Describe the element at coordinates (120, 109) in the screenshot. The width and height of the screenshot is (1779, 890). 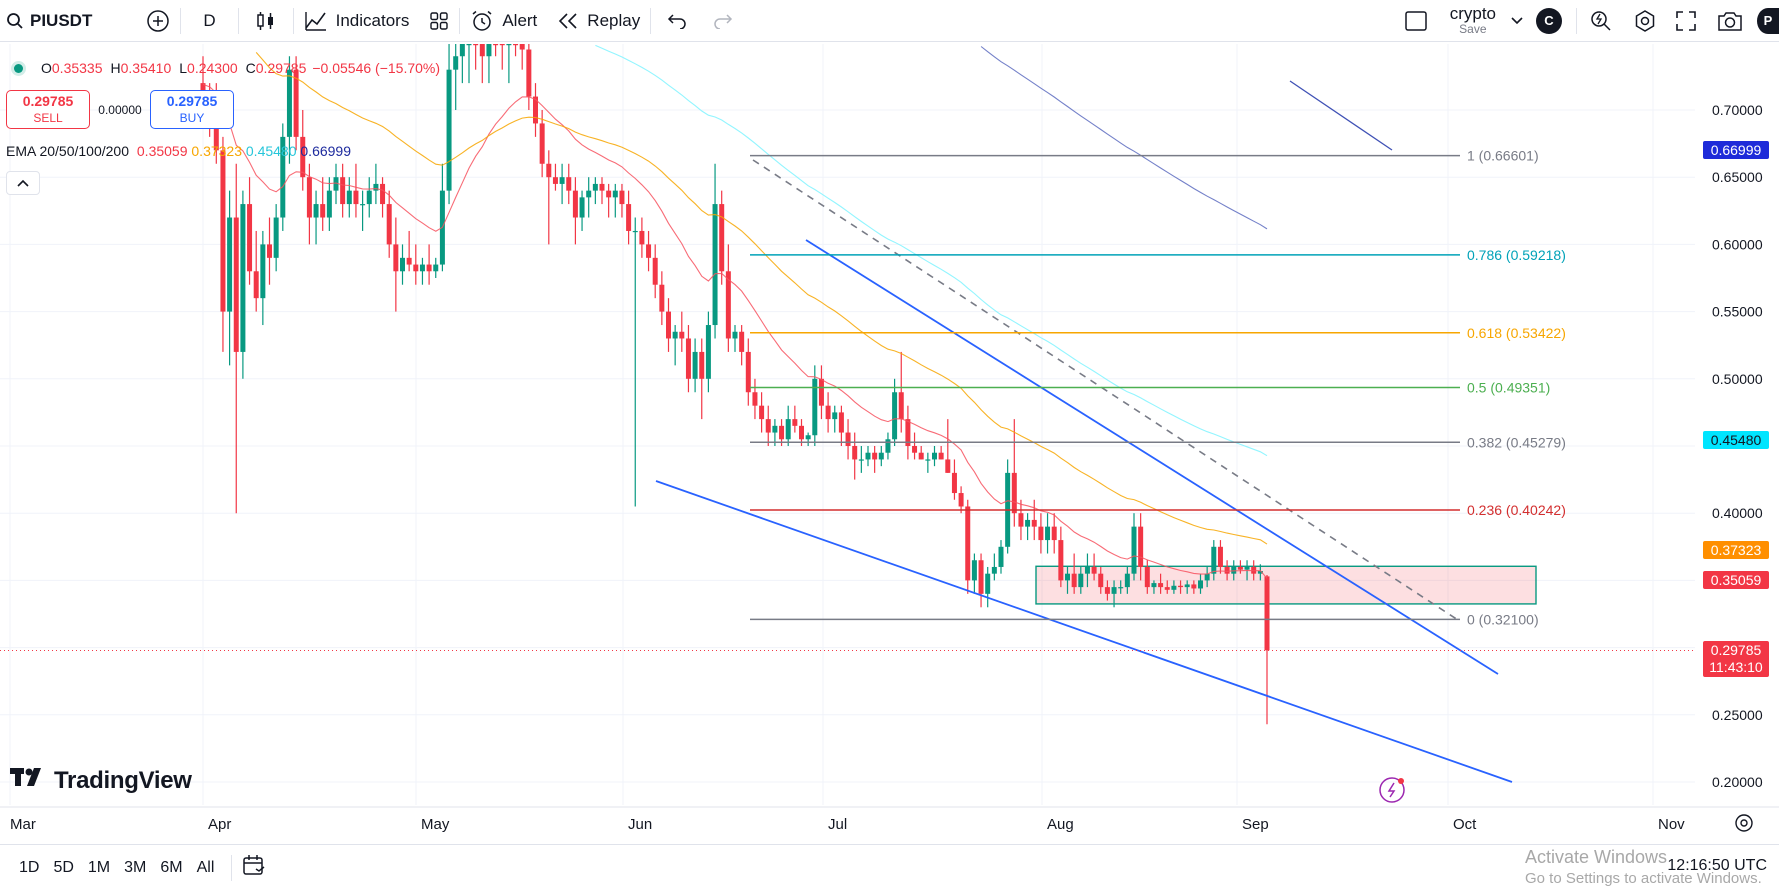
I see `spread-value: 0.00000` at that location.